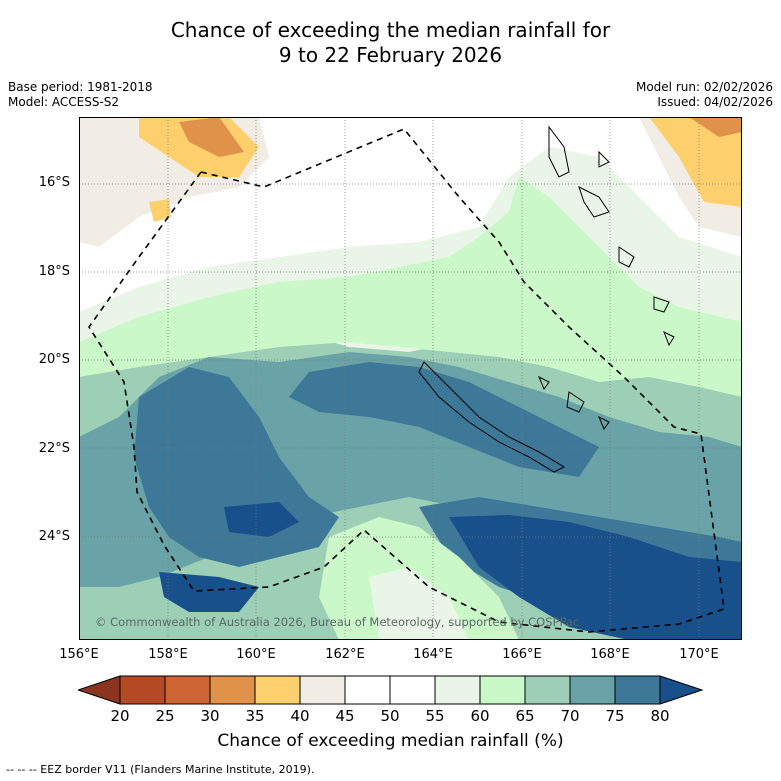  Describe the element at coordinates (574, 403) in the screenshot. I see `loyalty-islands-coastline` at that location.